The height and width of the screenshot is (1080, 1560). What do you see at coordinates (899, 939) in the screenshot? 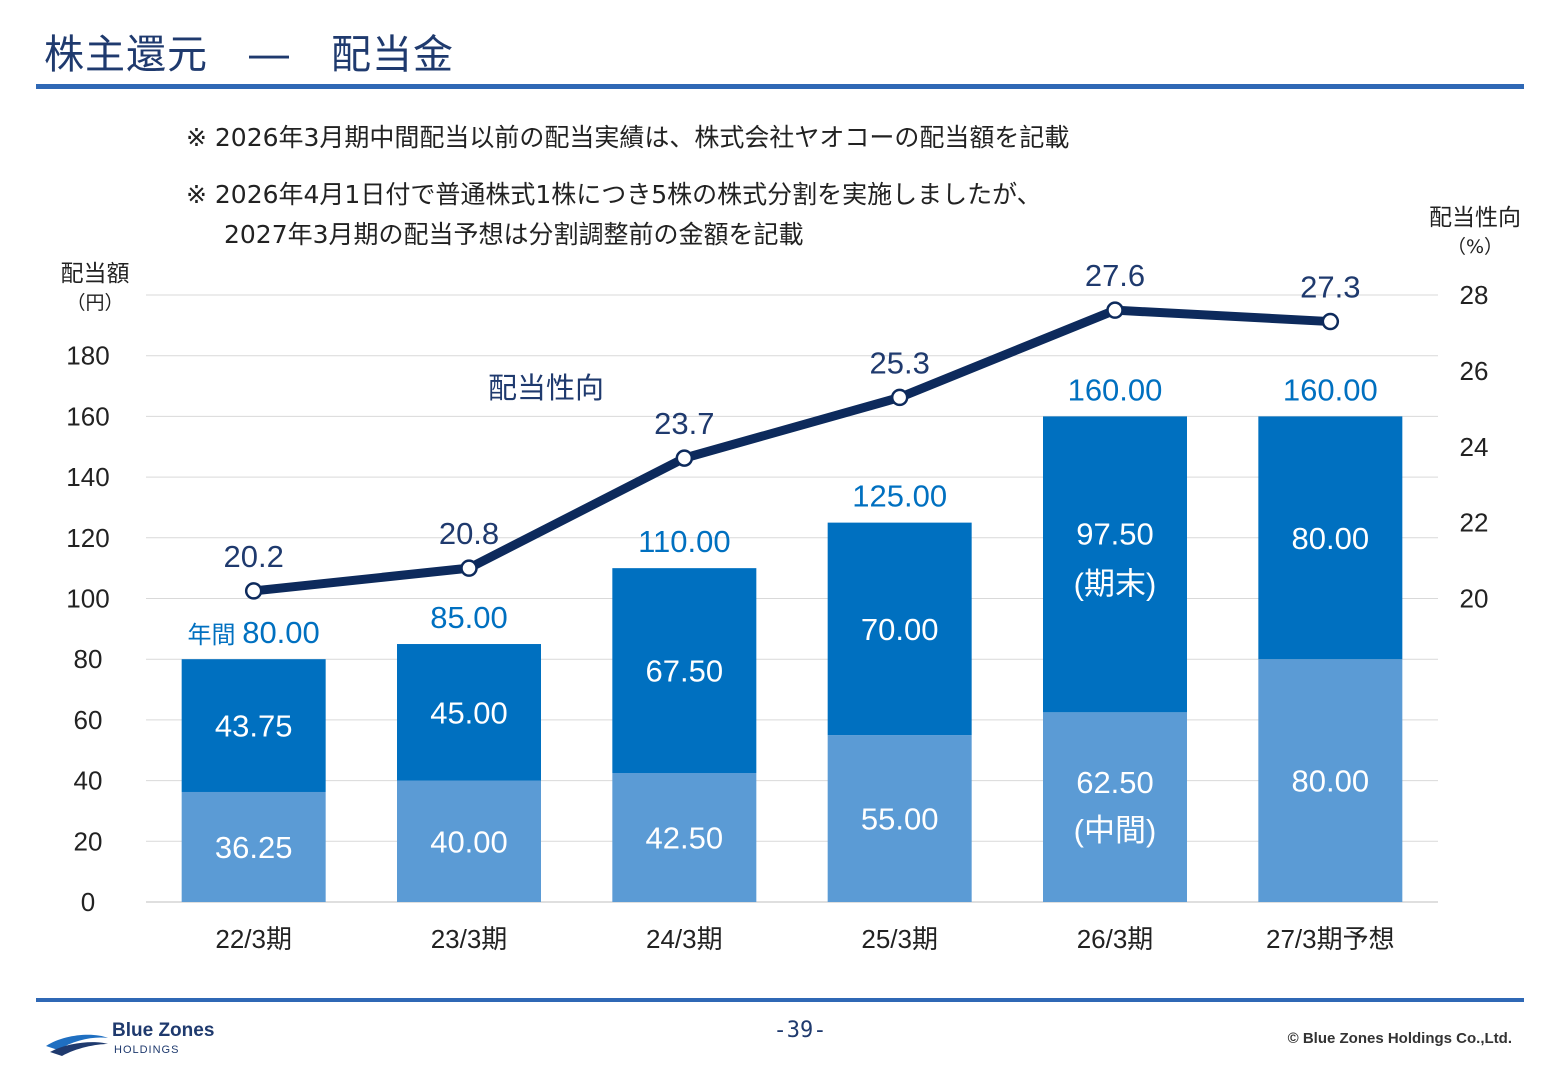
I see `x-tick-label: 25/3期` at bounding box center [899, 939].